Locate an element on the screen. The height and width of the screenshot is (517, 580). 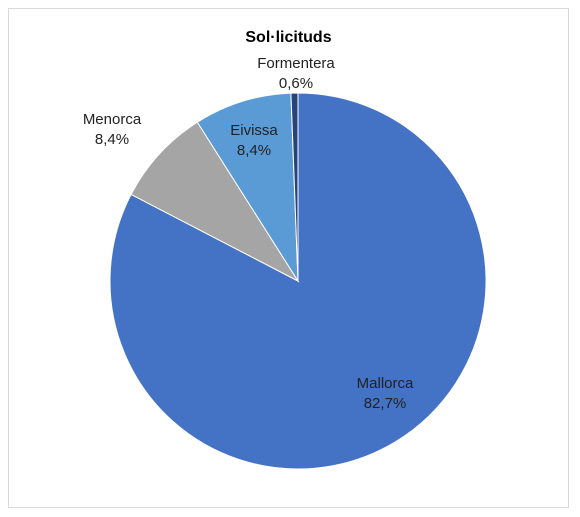
pie-slice-menorca is located at coordinates (215, 202).